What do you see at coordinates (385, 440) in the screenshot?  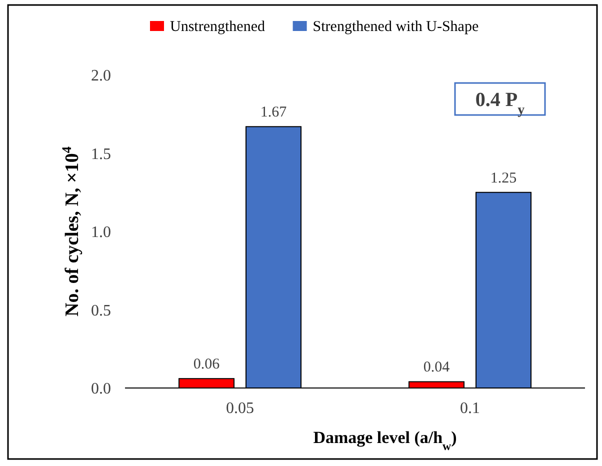 I see `x-axis-title: Damage level (a/h$_{w}$)` at bounding box center [385, 440].